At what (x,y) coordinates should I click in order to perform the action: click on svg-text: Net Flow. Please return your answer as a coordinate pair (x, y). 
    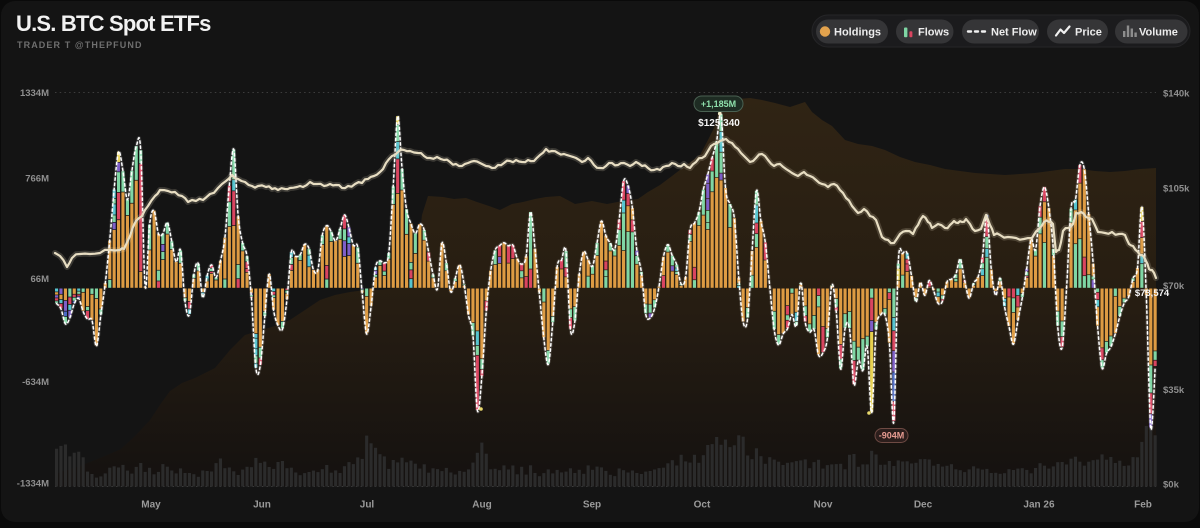
    Looking at the image, I should click on (1014, 33).